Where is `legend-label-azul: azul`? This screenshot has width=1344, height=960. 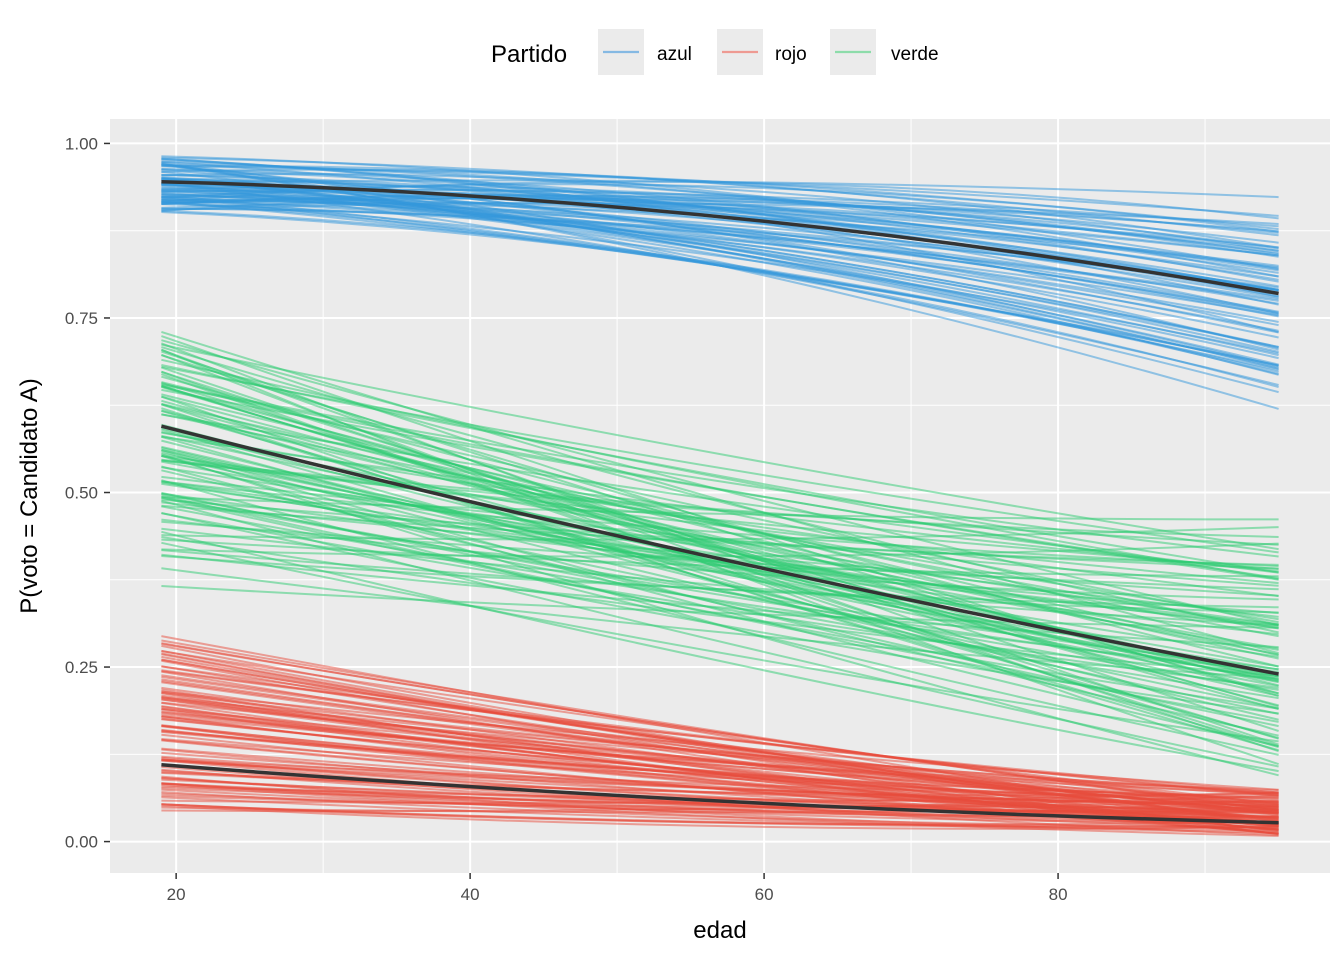 legend-label-azul: azul is located at coordinates (674, 54).